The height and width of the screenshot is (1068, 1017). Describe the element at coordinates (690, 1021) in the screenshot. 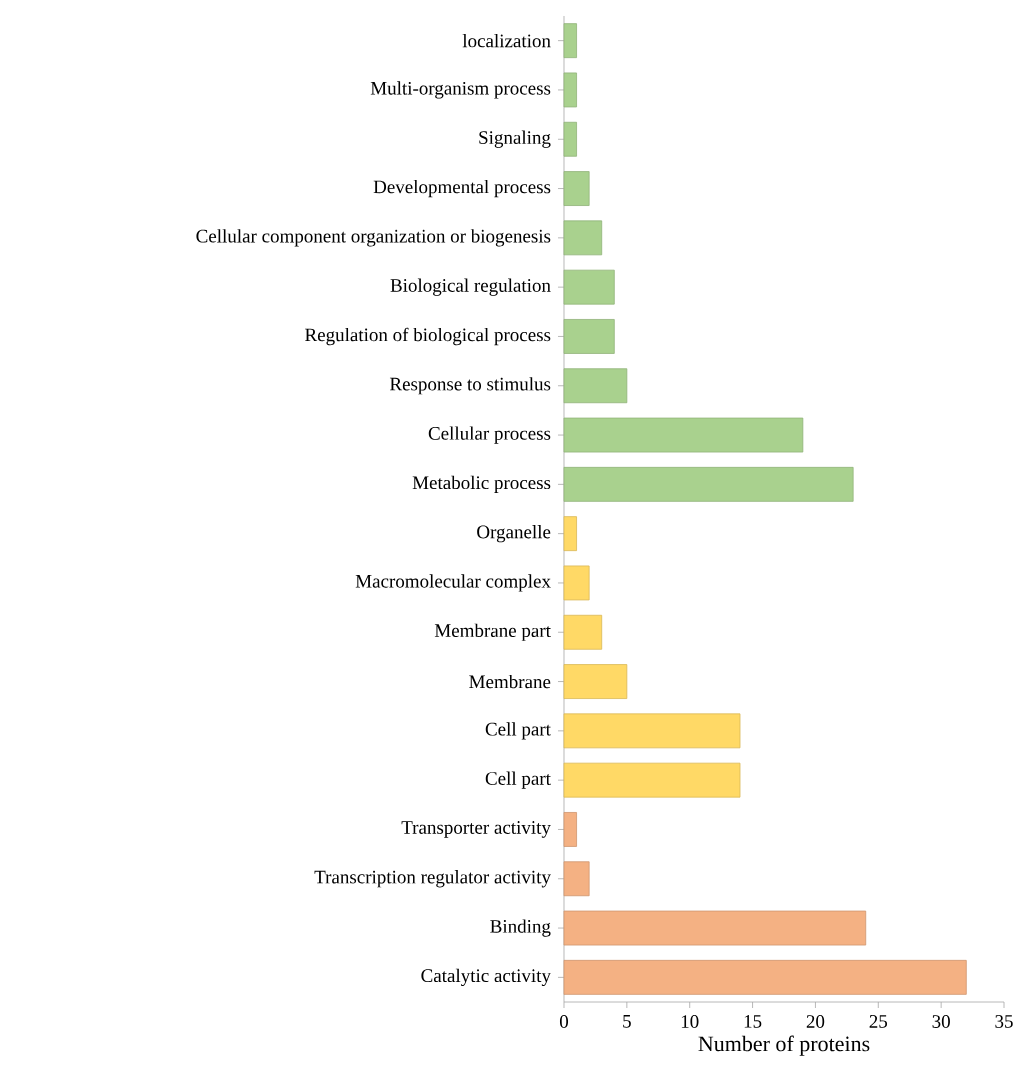

I see `x-tick-label: 10` at that location.